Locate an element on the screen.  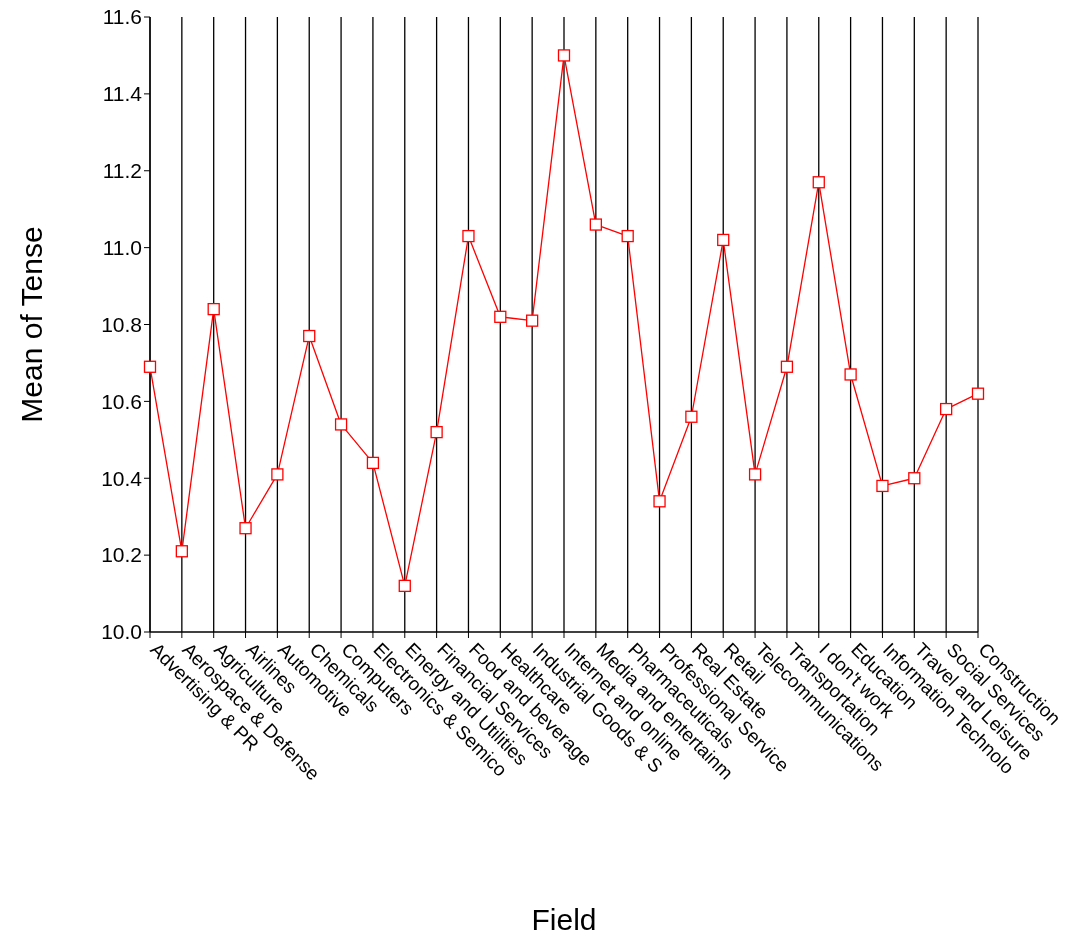
y-tick-label: 10.6 is located at coordinates (121, 401).